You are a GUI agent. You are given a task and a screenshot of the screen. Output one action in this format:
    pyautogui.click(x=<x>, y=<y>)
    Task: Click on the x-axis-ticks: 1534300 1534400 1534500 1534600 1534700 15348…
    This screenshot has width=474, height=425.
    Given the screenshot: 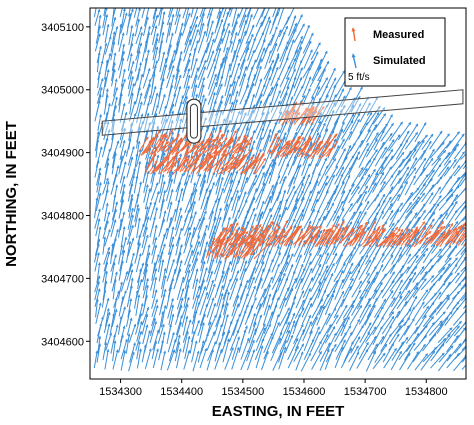 What is the action you would take?
    pyautogui.click(x=273, y=388)
    